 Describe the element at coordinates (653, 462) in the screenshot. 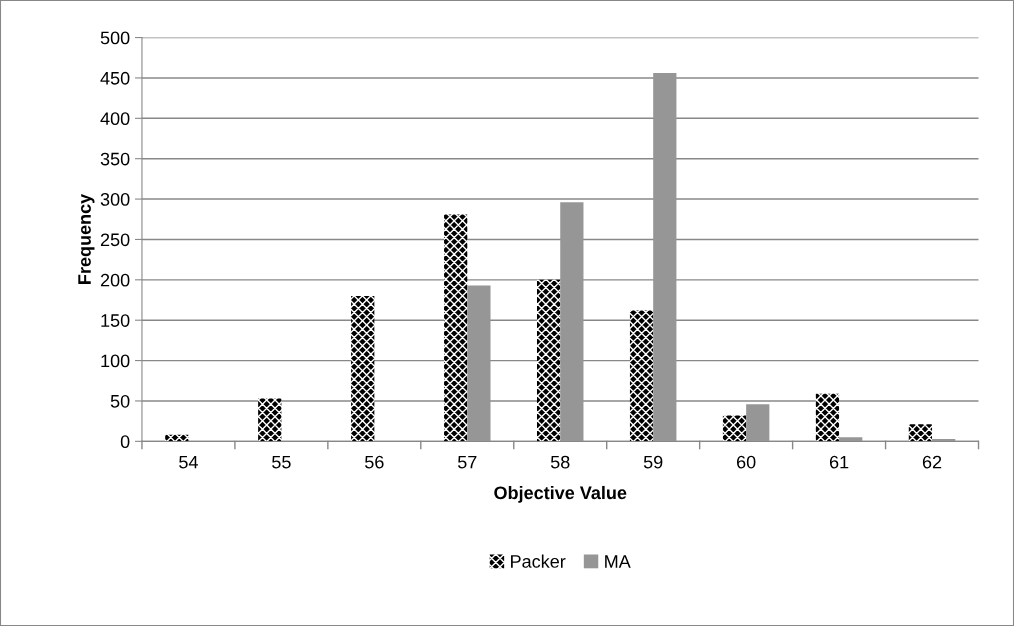

I see `x-tick-label: 59` at that location.